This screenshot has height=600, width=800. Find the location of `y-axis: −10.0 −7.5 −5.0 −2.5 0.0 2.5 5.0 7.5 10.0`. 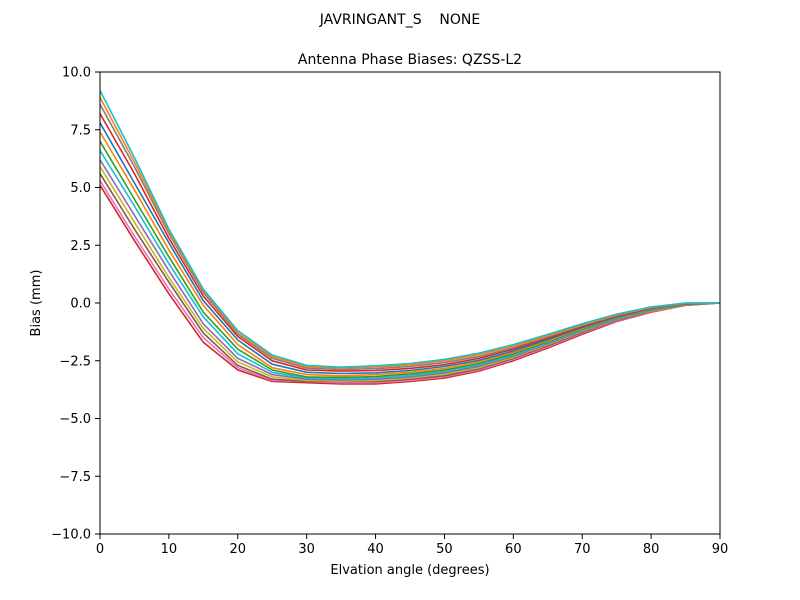

y-axis: −10.0 −7.5 −5.0 −2.5 0.0 2.5 5.0 7.5 10.0 is located at coordinates (75, 304).